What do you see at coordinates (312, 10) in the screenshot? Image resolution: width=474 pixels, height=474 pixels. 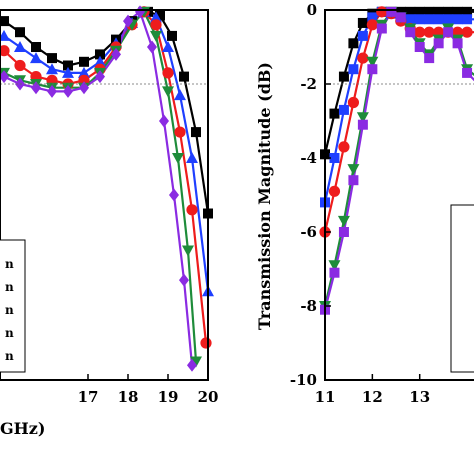 I see `y-tick-label: 0` at bounding box center [312, 10].